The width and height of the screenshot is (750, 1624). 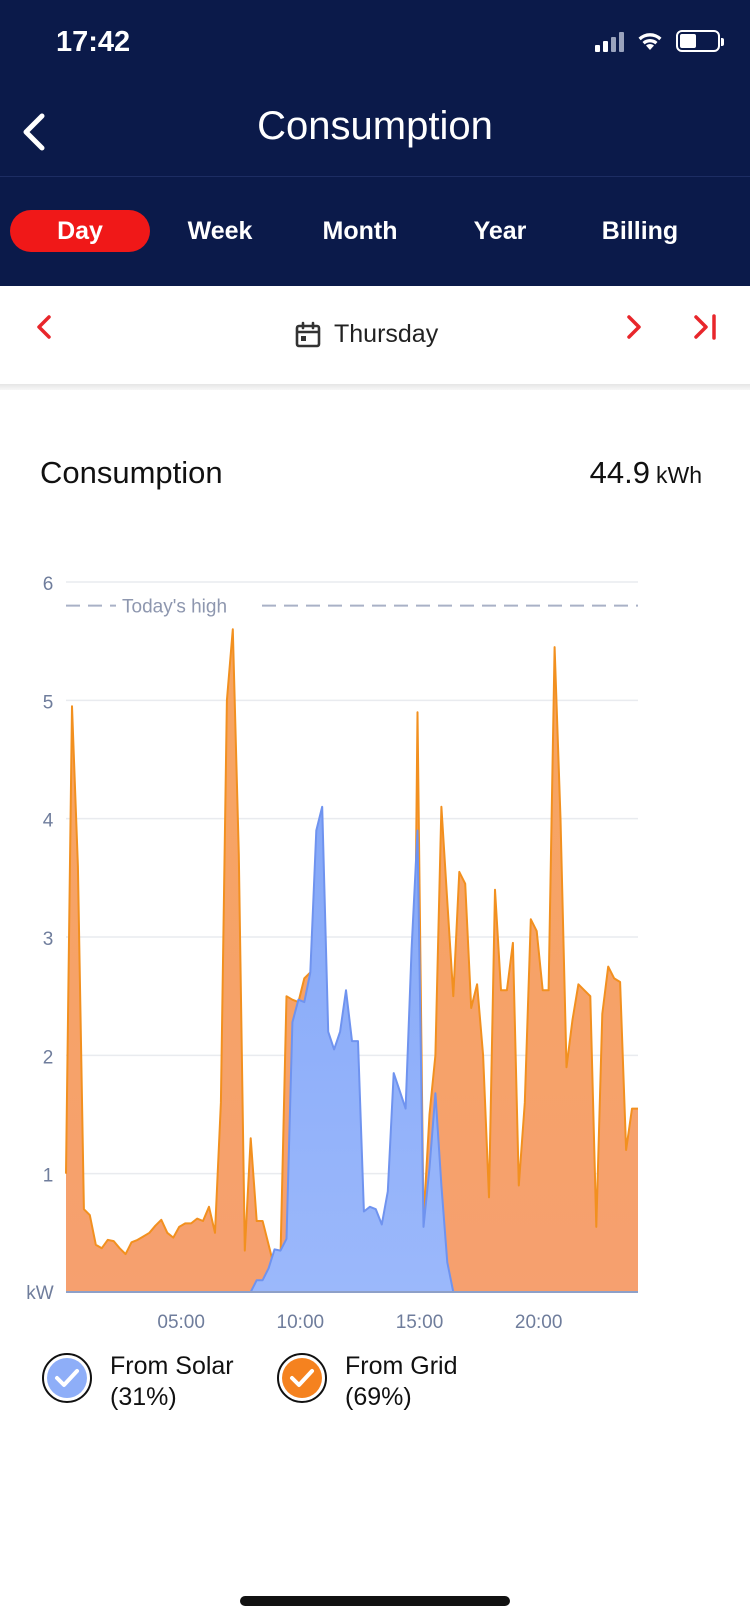 I want to click on tab-week: Week, so click(x=220, y=231).